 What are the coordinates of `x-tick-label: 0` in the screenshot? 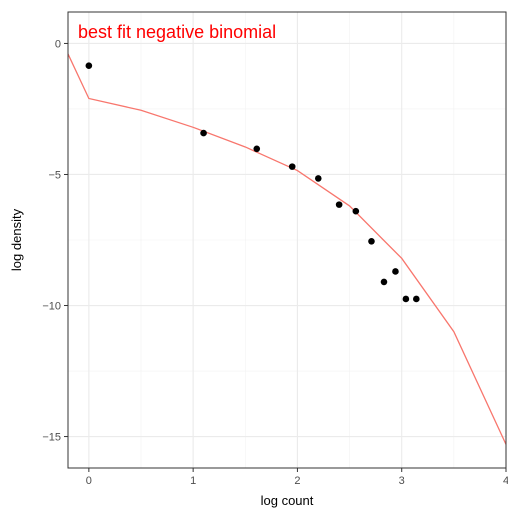 It's located at (89, 481).